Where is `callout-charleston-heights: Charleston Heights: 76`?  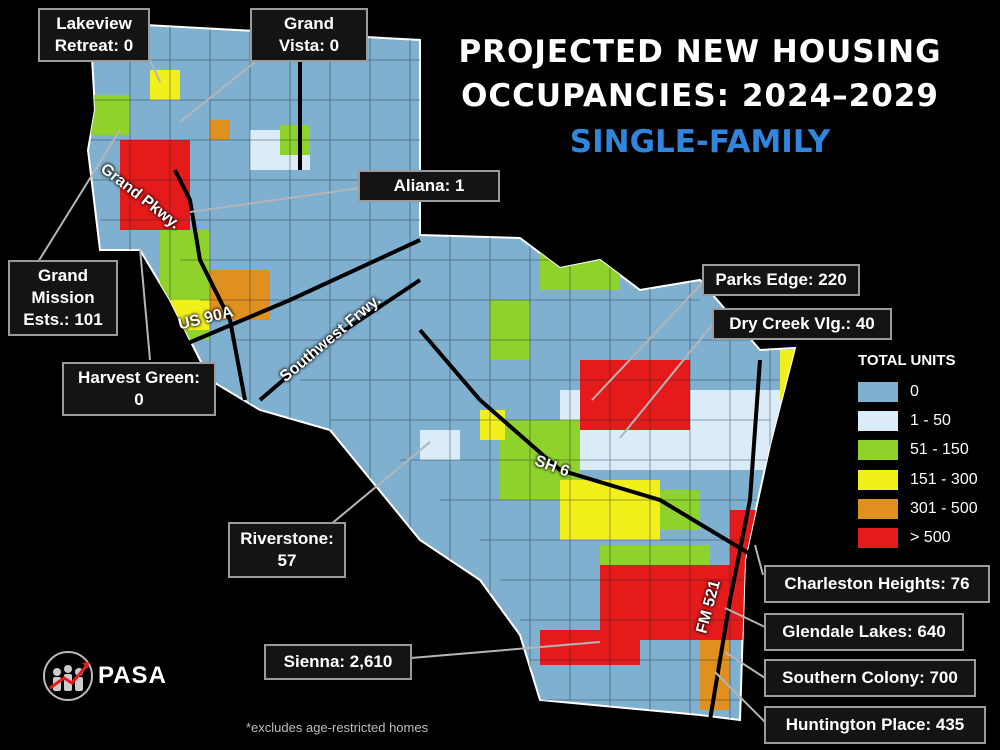 callout-charleston-heights: Charleston Heights: 76 is located at coordinates (877, 584).